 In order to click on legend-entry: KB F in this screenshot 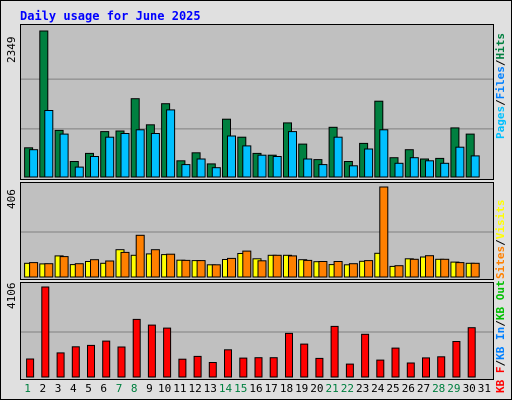, I will do `click(500, 380)`.